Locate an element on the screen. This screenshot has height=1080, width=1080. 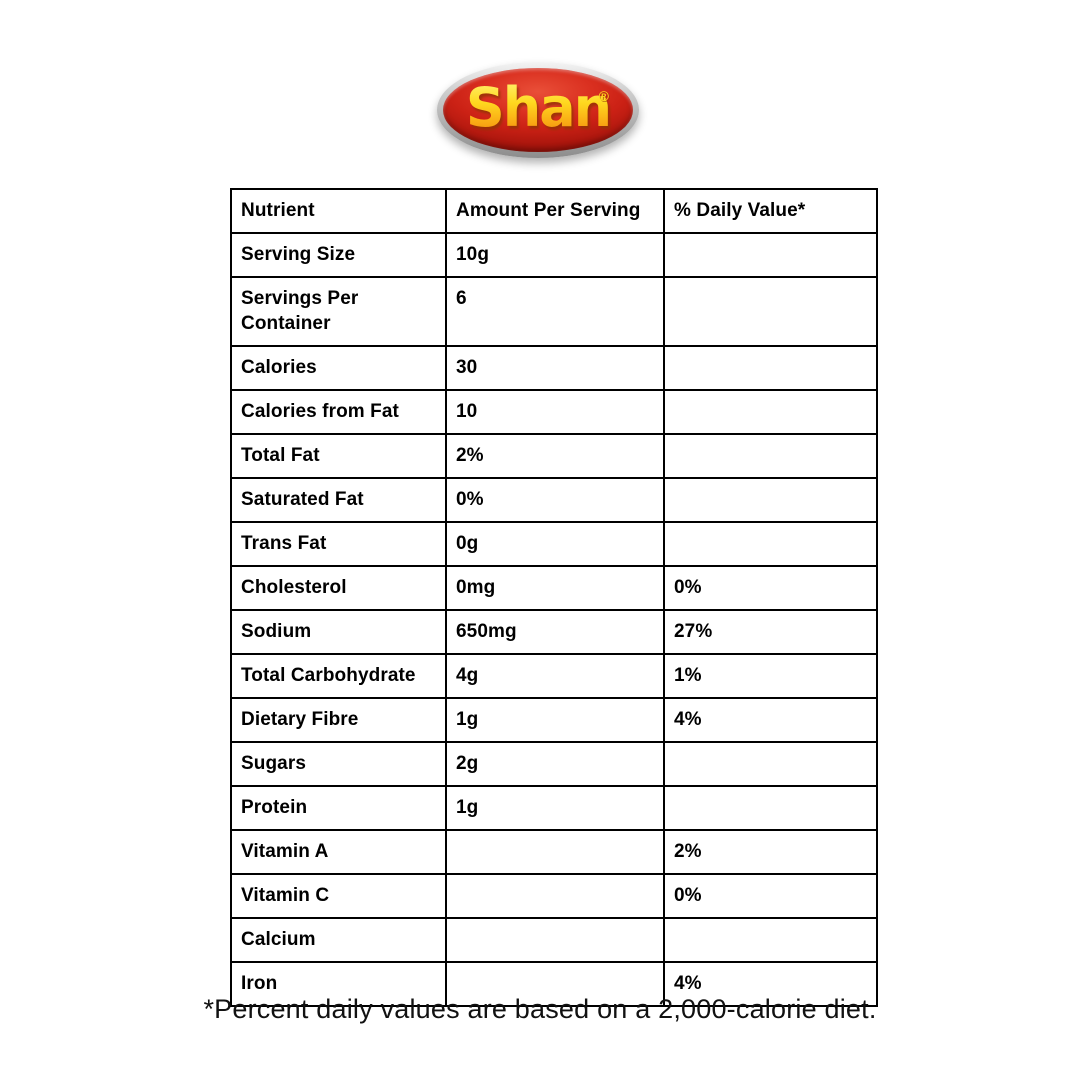
amount-cell: 30 is located at coordinates (555, 368).